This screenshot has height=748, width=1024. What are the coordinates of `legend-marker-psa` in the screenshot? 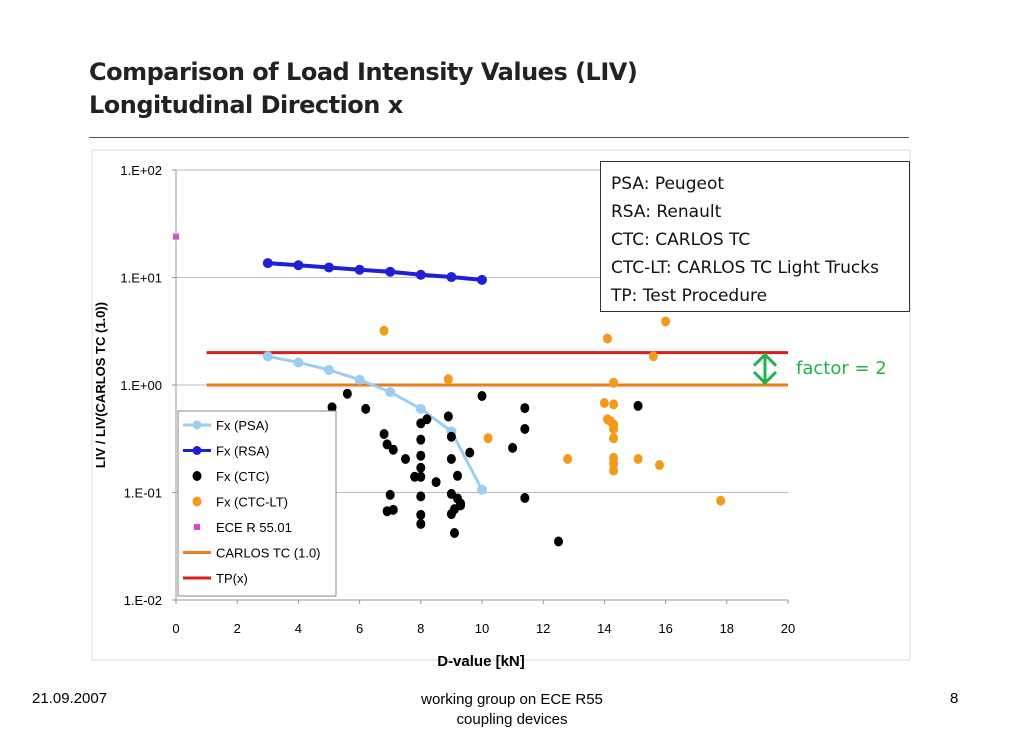 It's located at (197, 425).